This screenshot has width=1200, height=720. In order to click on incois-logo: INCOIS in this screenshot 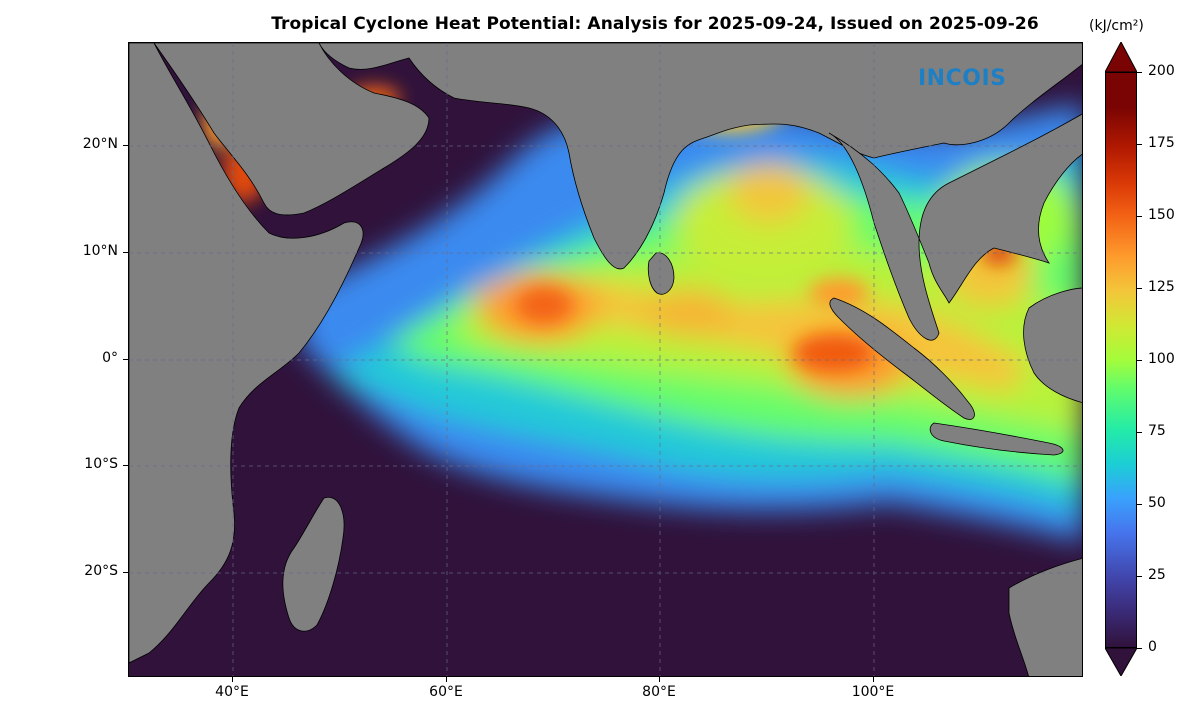, I will do `click(962, 78)`.